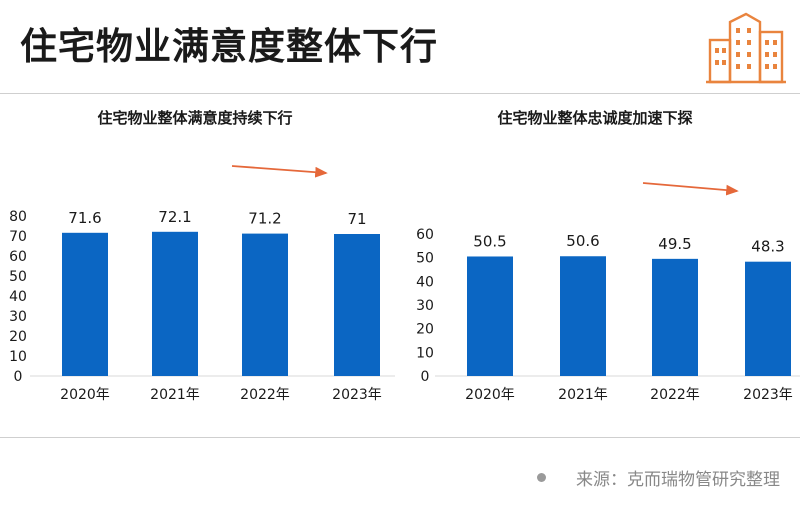  I want to click on data-label: 71.6, so click(84, 218).